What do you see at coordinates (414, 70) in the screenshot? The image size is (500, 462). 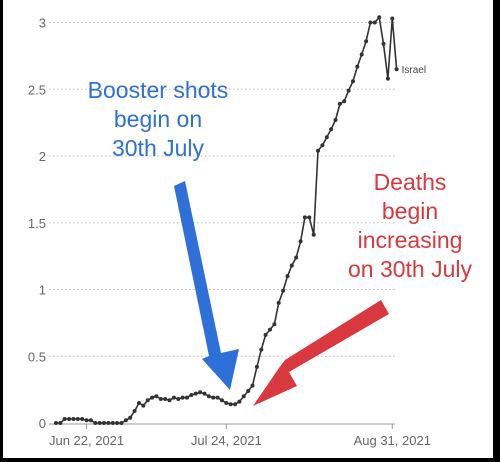 I see `series-label: Israel` at bounding box center [414, 70].